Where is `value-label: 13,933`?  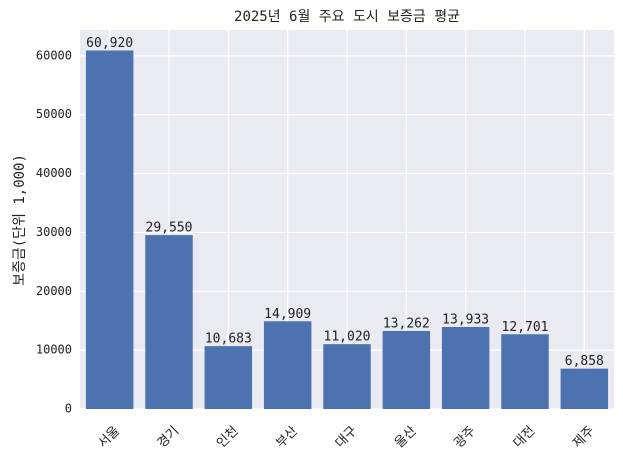 value-label: 13,933 is located at coordinates (465, 320).